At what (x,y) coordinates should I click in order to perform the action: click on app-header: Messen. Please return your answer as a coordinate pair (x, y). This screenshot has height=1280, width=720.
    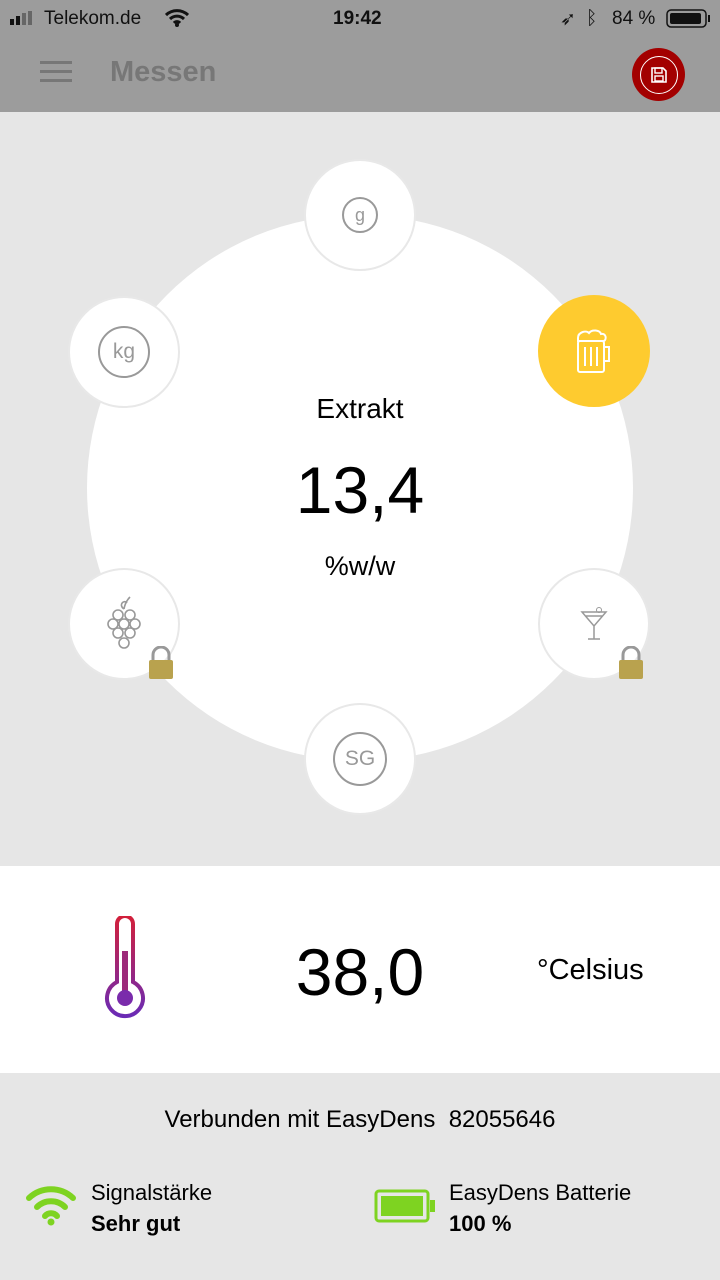
    Looking at the image, I should click on (360, 76).